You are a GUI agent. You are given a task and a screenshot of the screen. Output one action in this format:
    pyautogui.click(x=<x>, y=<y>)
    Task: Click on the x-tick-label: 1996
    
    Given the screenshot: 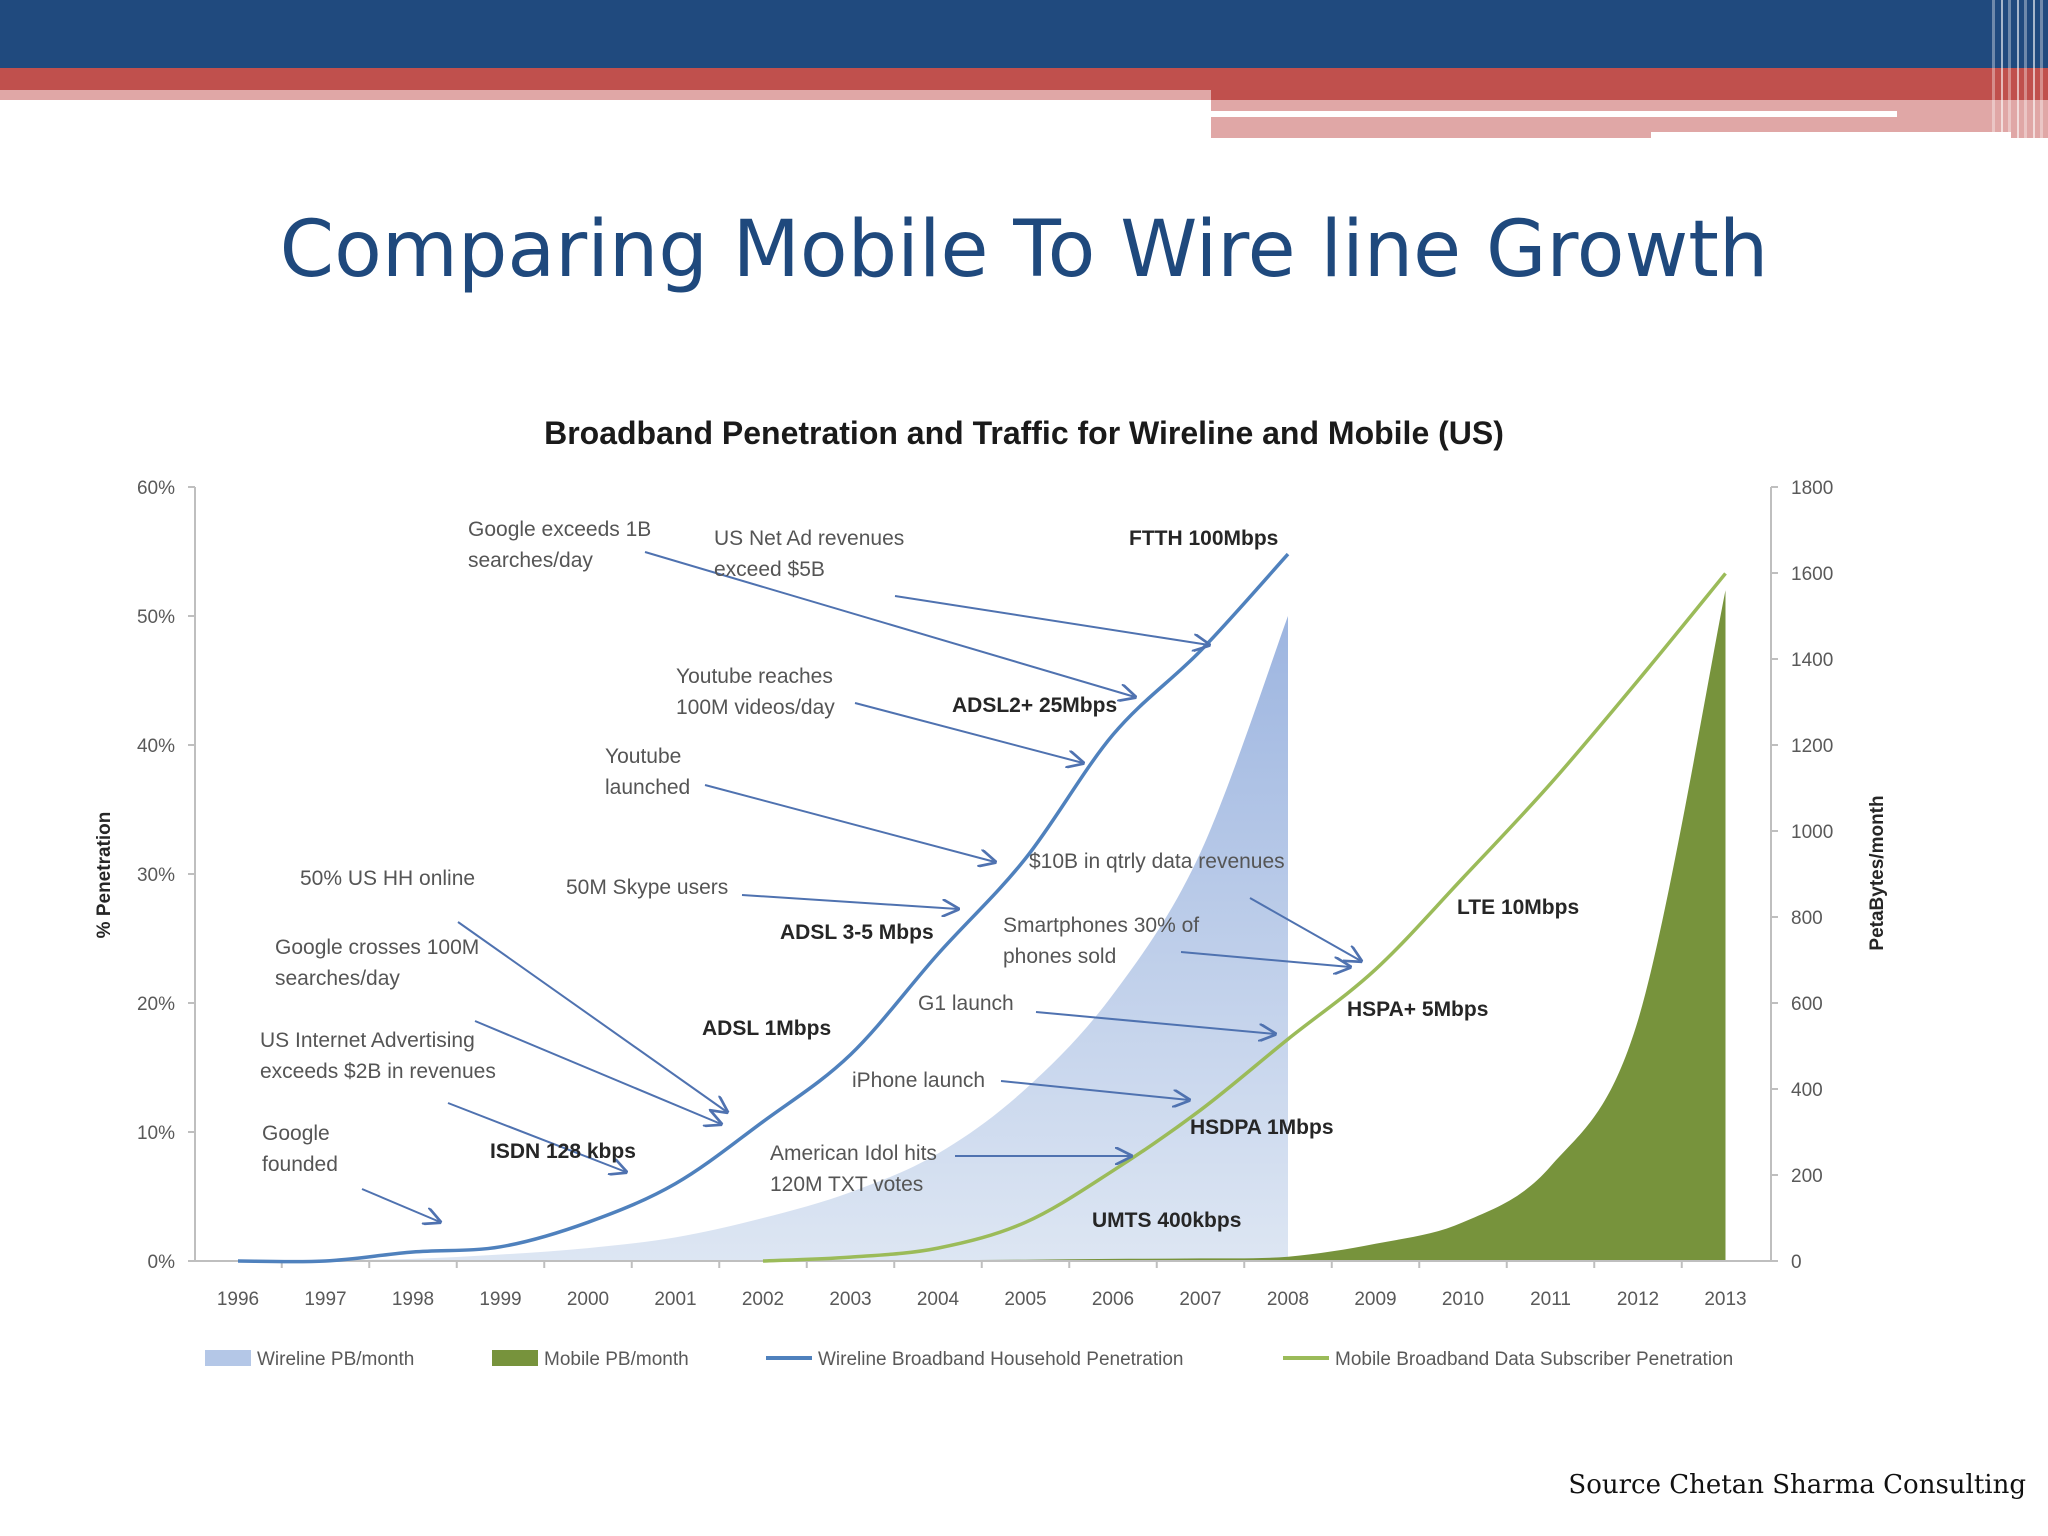 What is the action you would take?
    pyautogui.click(x=238, y=1299)
    